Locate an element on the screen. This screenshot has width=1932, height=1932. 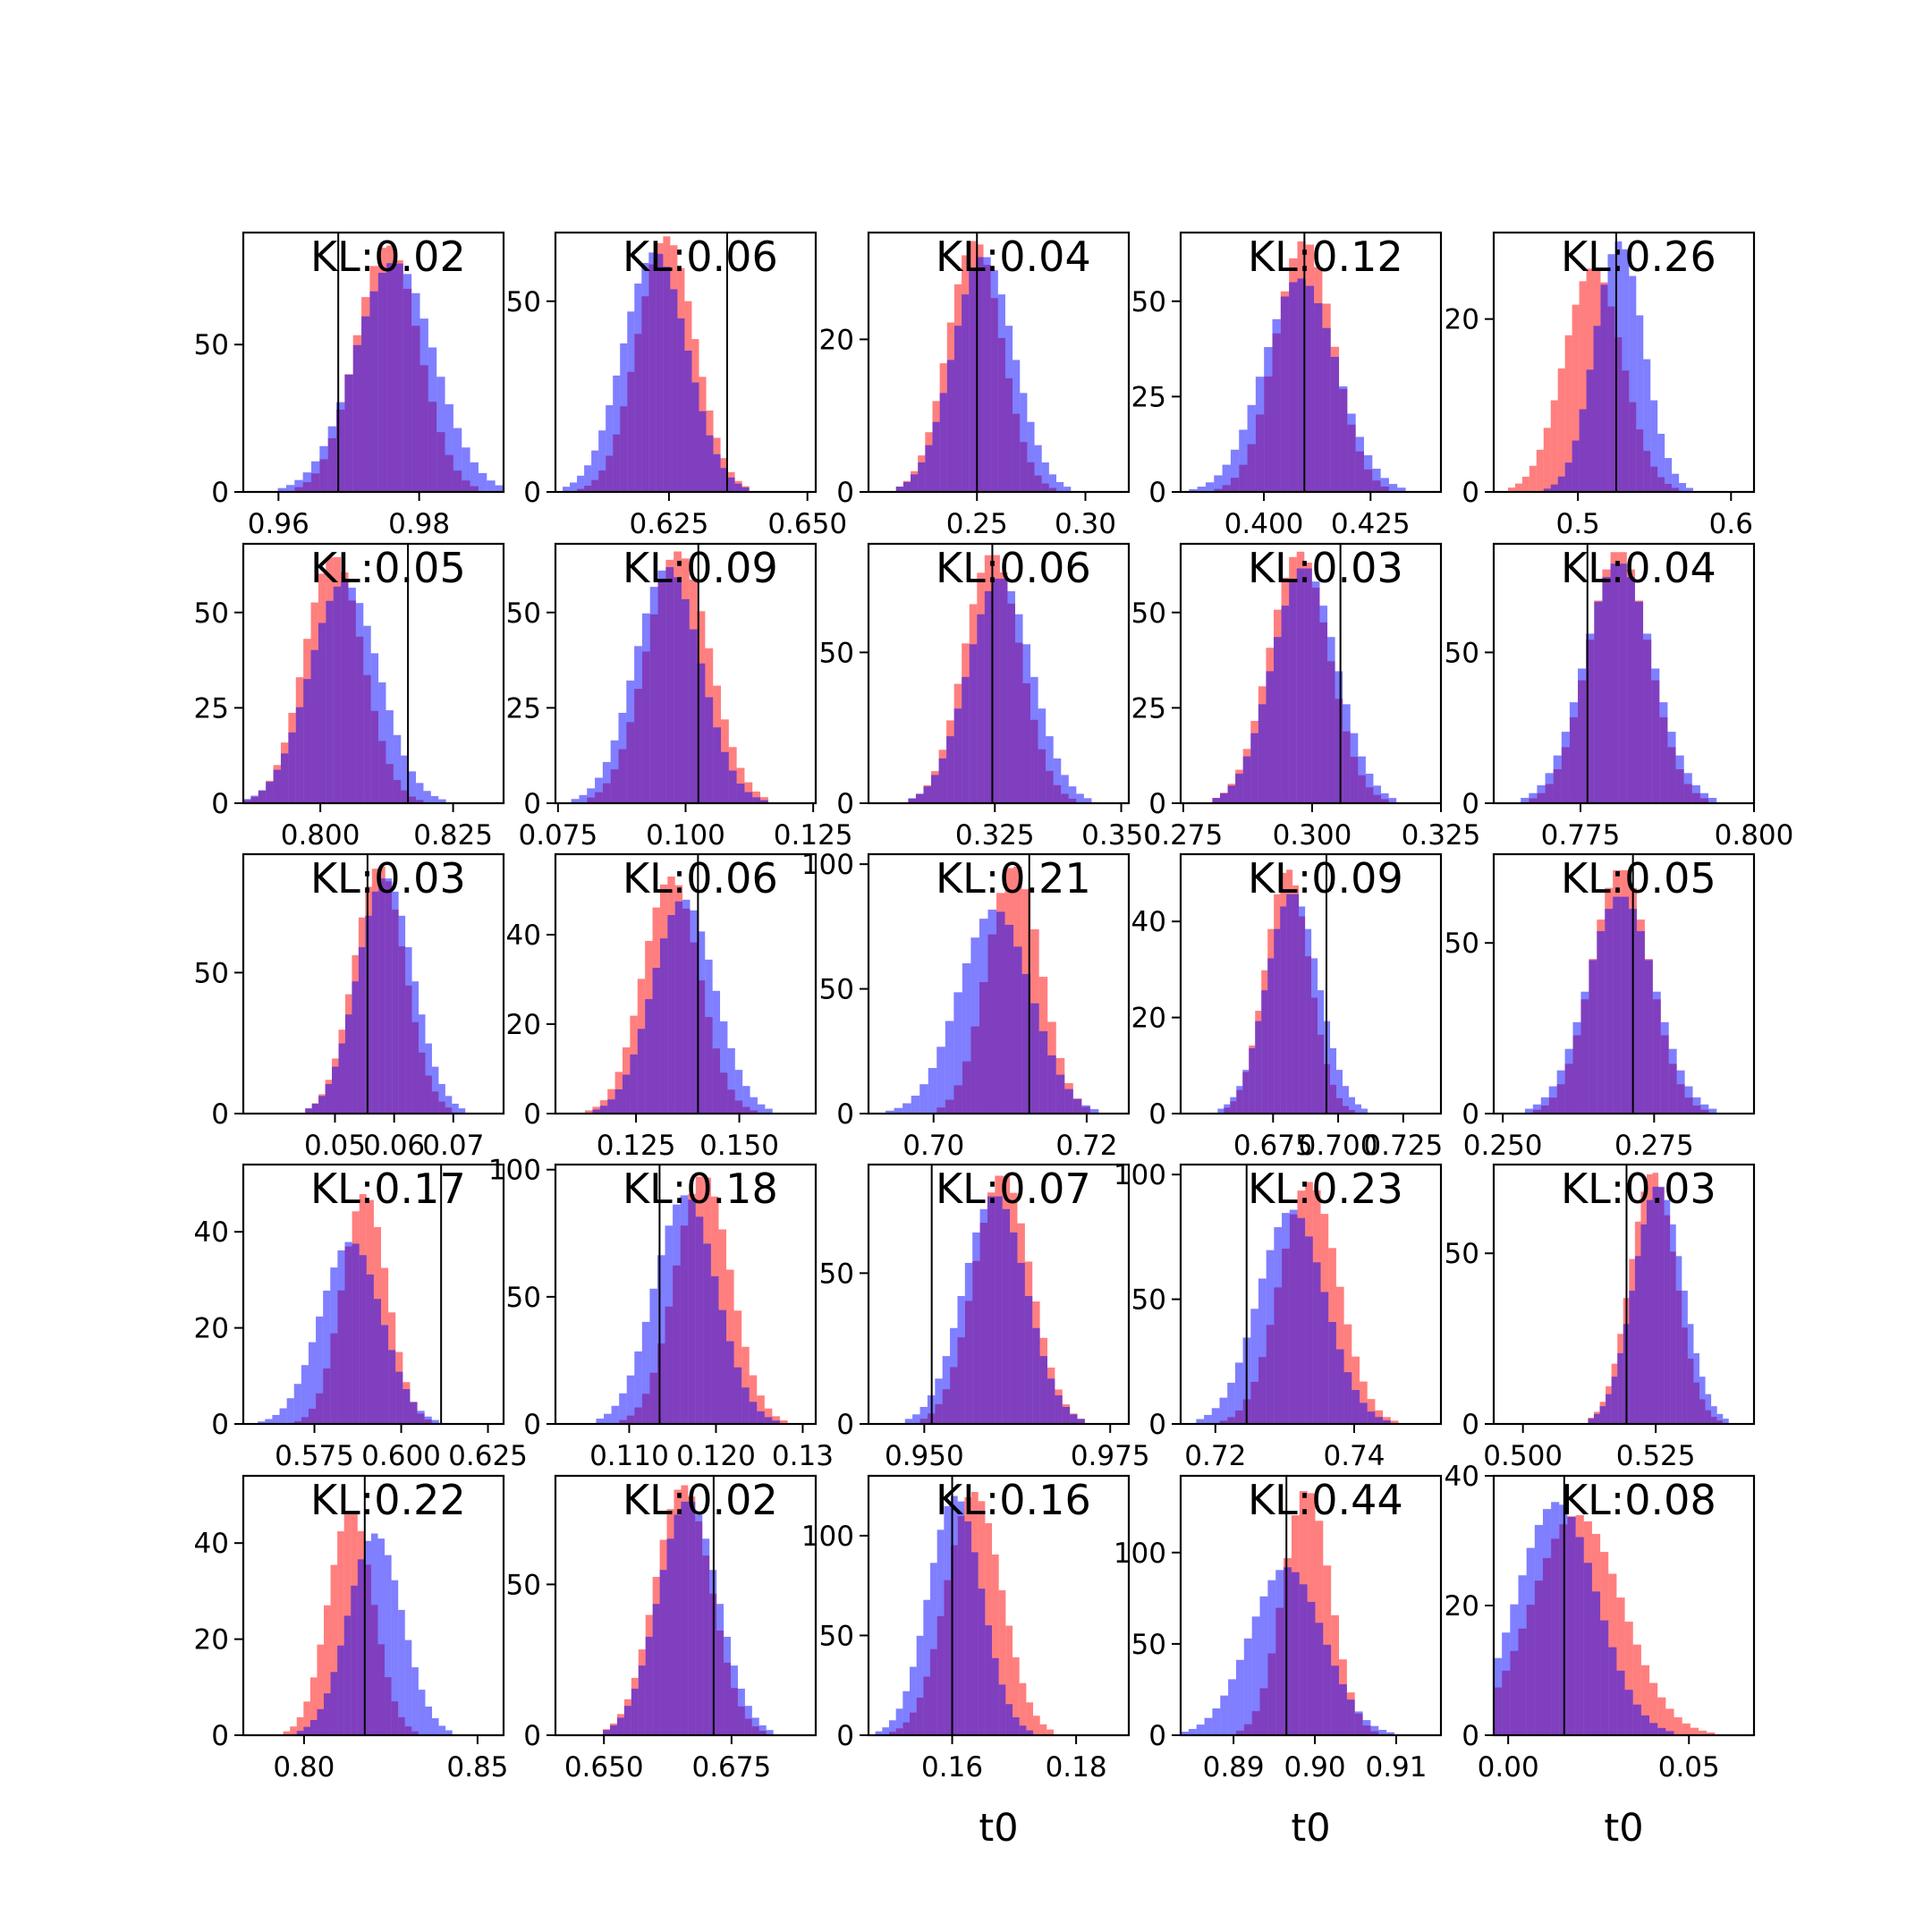
panel-13: 0.70 0.72 0 50 100 KL:0.21 is located at coordinates (966, 1005).